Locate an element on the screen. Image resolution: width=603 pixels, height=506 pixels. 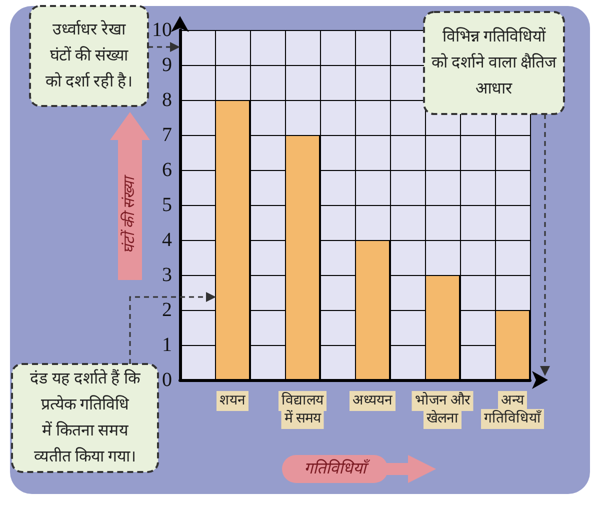
text: उर्ध्वाधर रेखा घंटों की संख्या को दर्शा रही है। is located at coordinates (89, 55).